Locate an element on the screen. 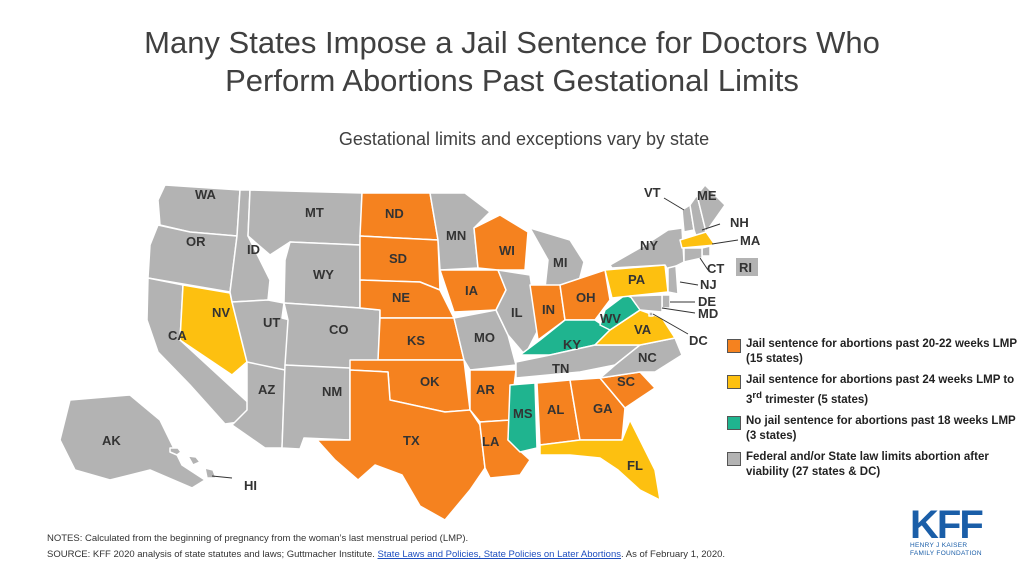 The width and height of the screenshot is (1024, 576). label-sd: SD is located at coordinates (398, 258).